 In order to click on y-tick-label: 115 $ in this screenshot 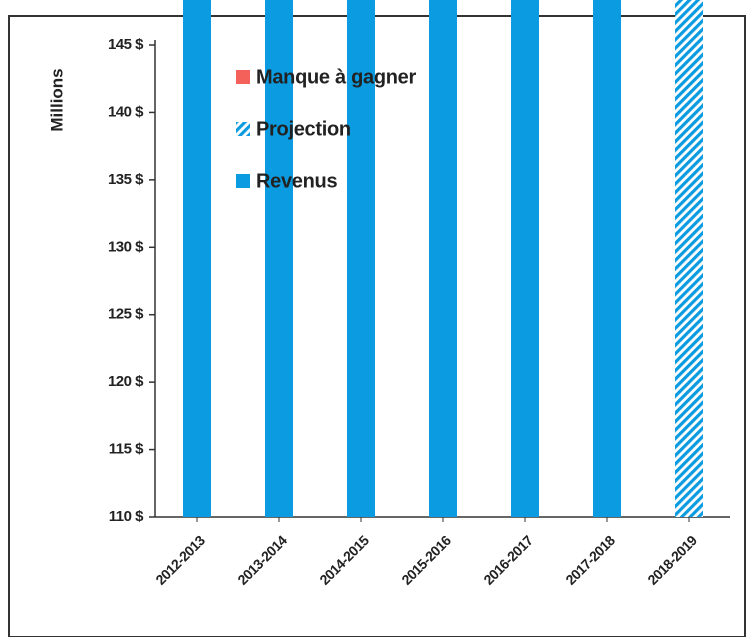, I will do `click(126, 449)`.